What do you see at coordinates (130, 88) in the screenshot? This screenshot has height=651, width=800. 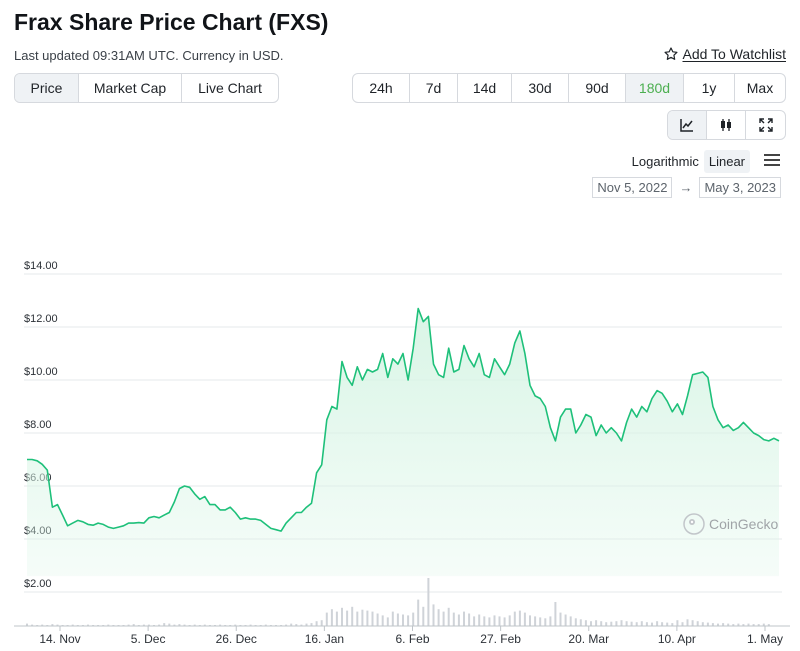 I see `tab-market-cap: Market Cap` at bounding box center [130, 88].